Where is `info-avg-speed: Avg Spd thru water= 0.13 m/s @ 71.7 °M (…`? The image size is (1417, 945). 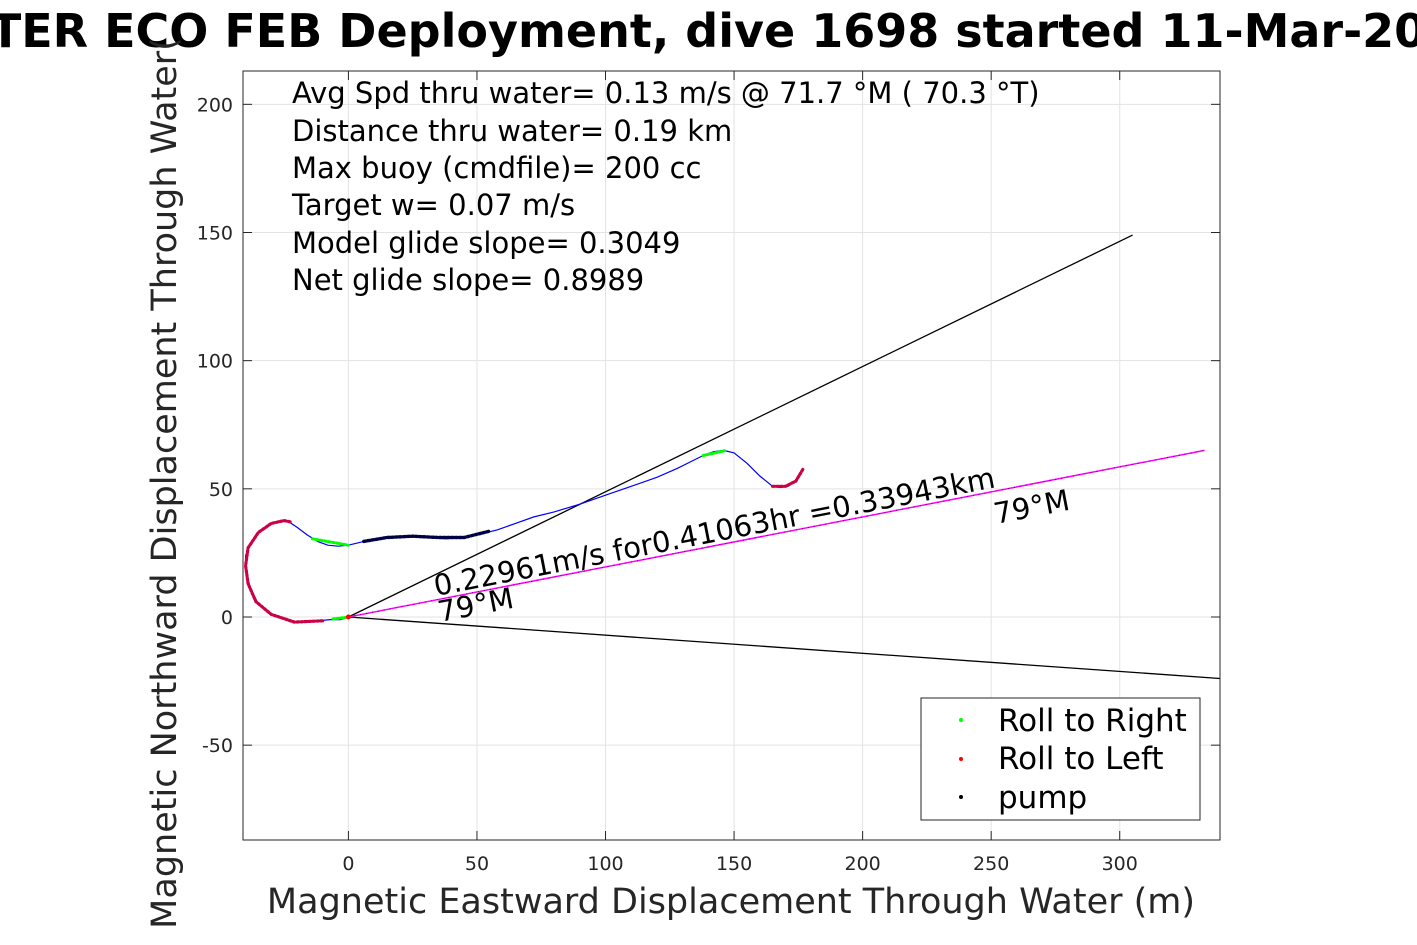
info-avg-speed: Avg Spd thru water= 0.13 m/s @ 71.7 °M (… is located at coordinates (666, 93).